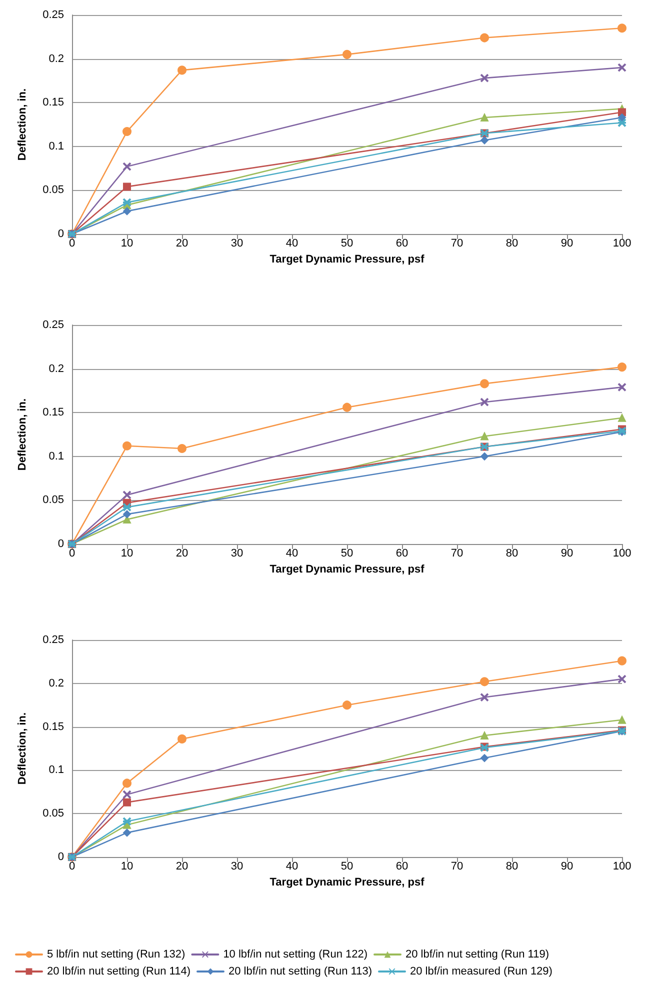  Describe the element at coordinates (116, 954) in the screenshot. I see `legend-label: 5 lbf/in nut setting (Run 132)` at that location.